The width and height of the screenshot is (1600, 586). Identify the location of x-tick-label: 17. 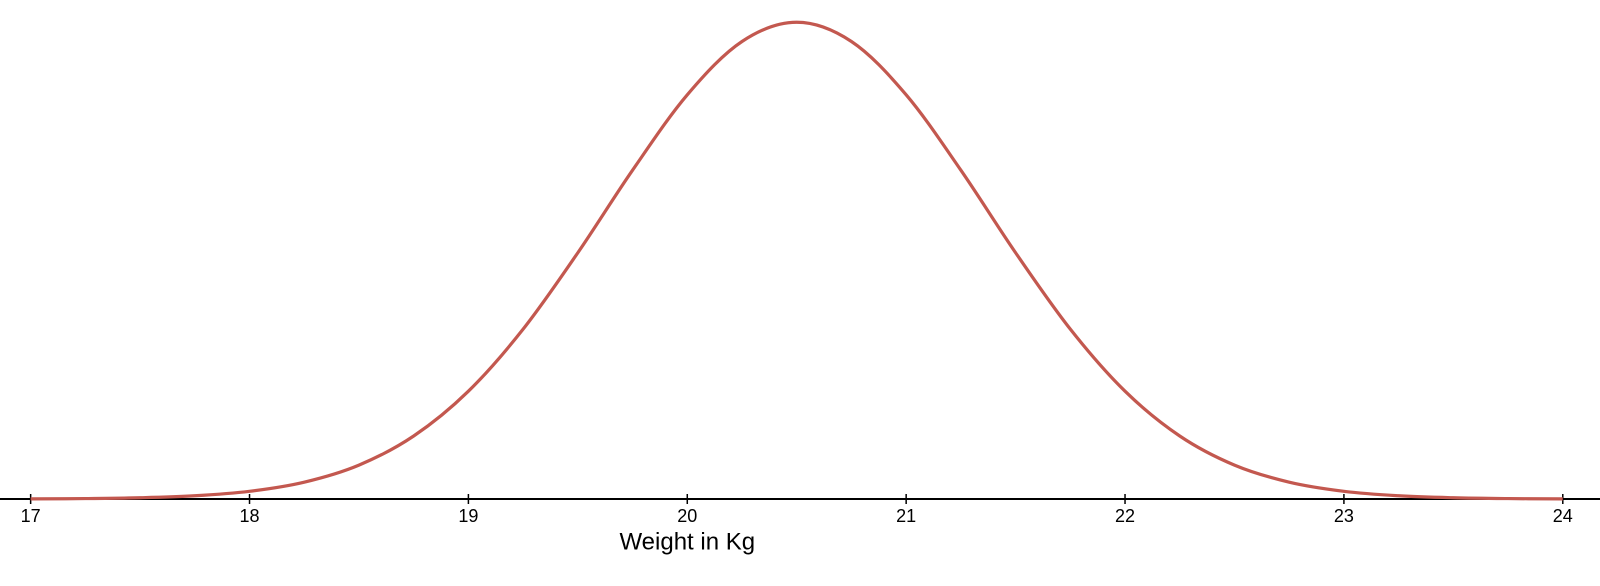
(31, 516).